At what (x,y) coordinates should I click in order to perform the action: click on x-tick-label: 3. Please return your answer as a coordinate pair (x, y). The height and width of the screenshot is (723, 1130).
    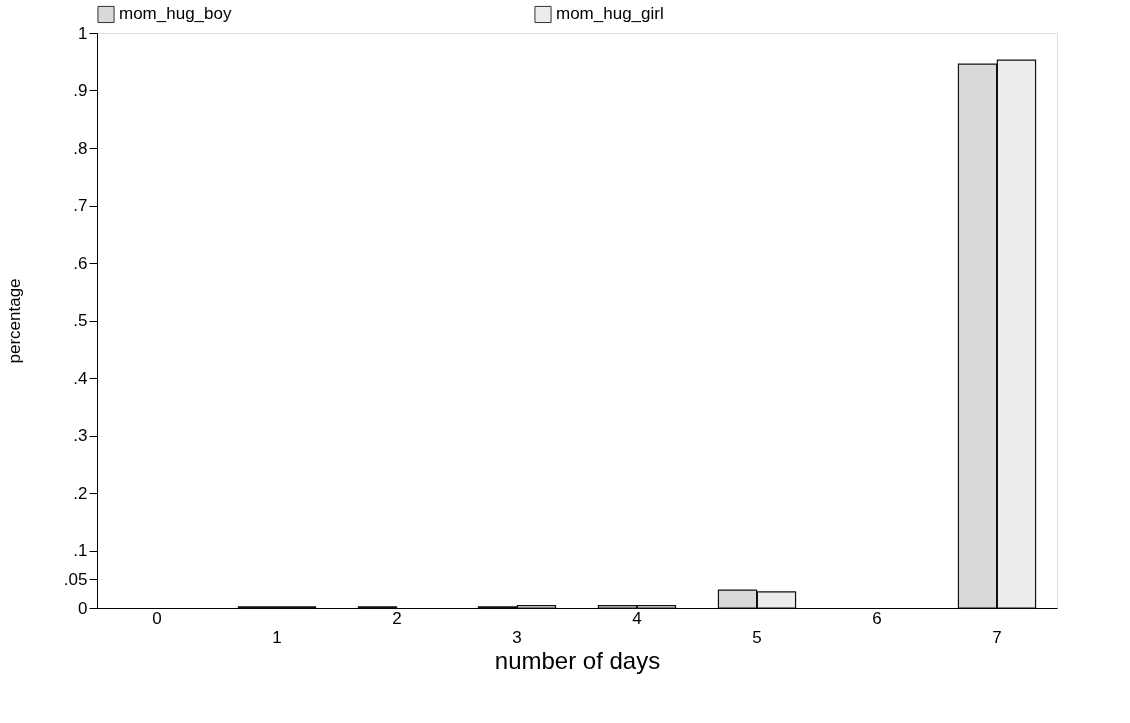
    Looking at the image, I should click on (517, 637).